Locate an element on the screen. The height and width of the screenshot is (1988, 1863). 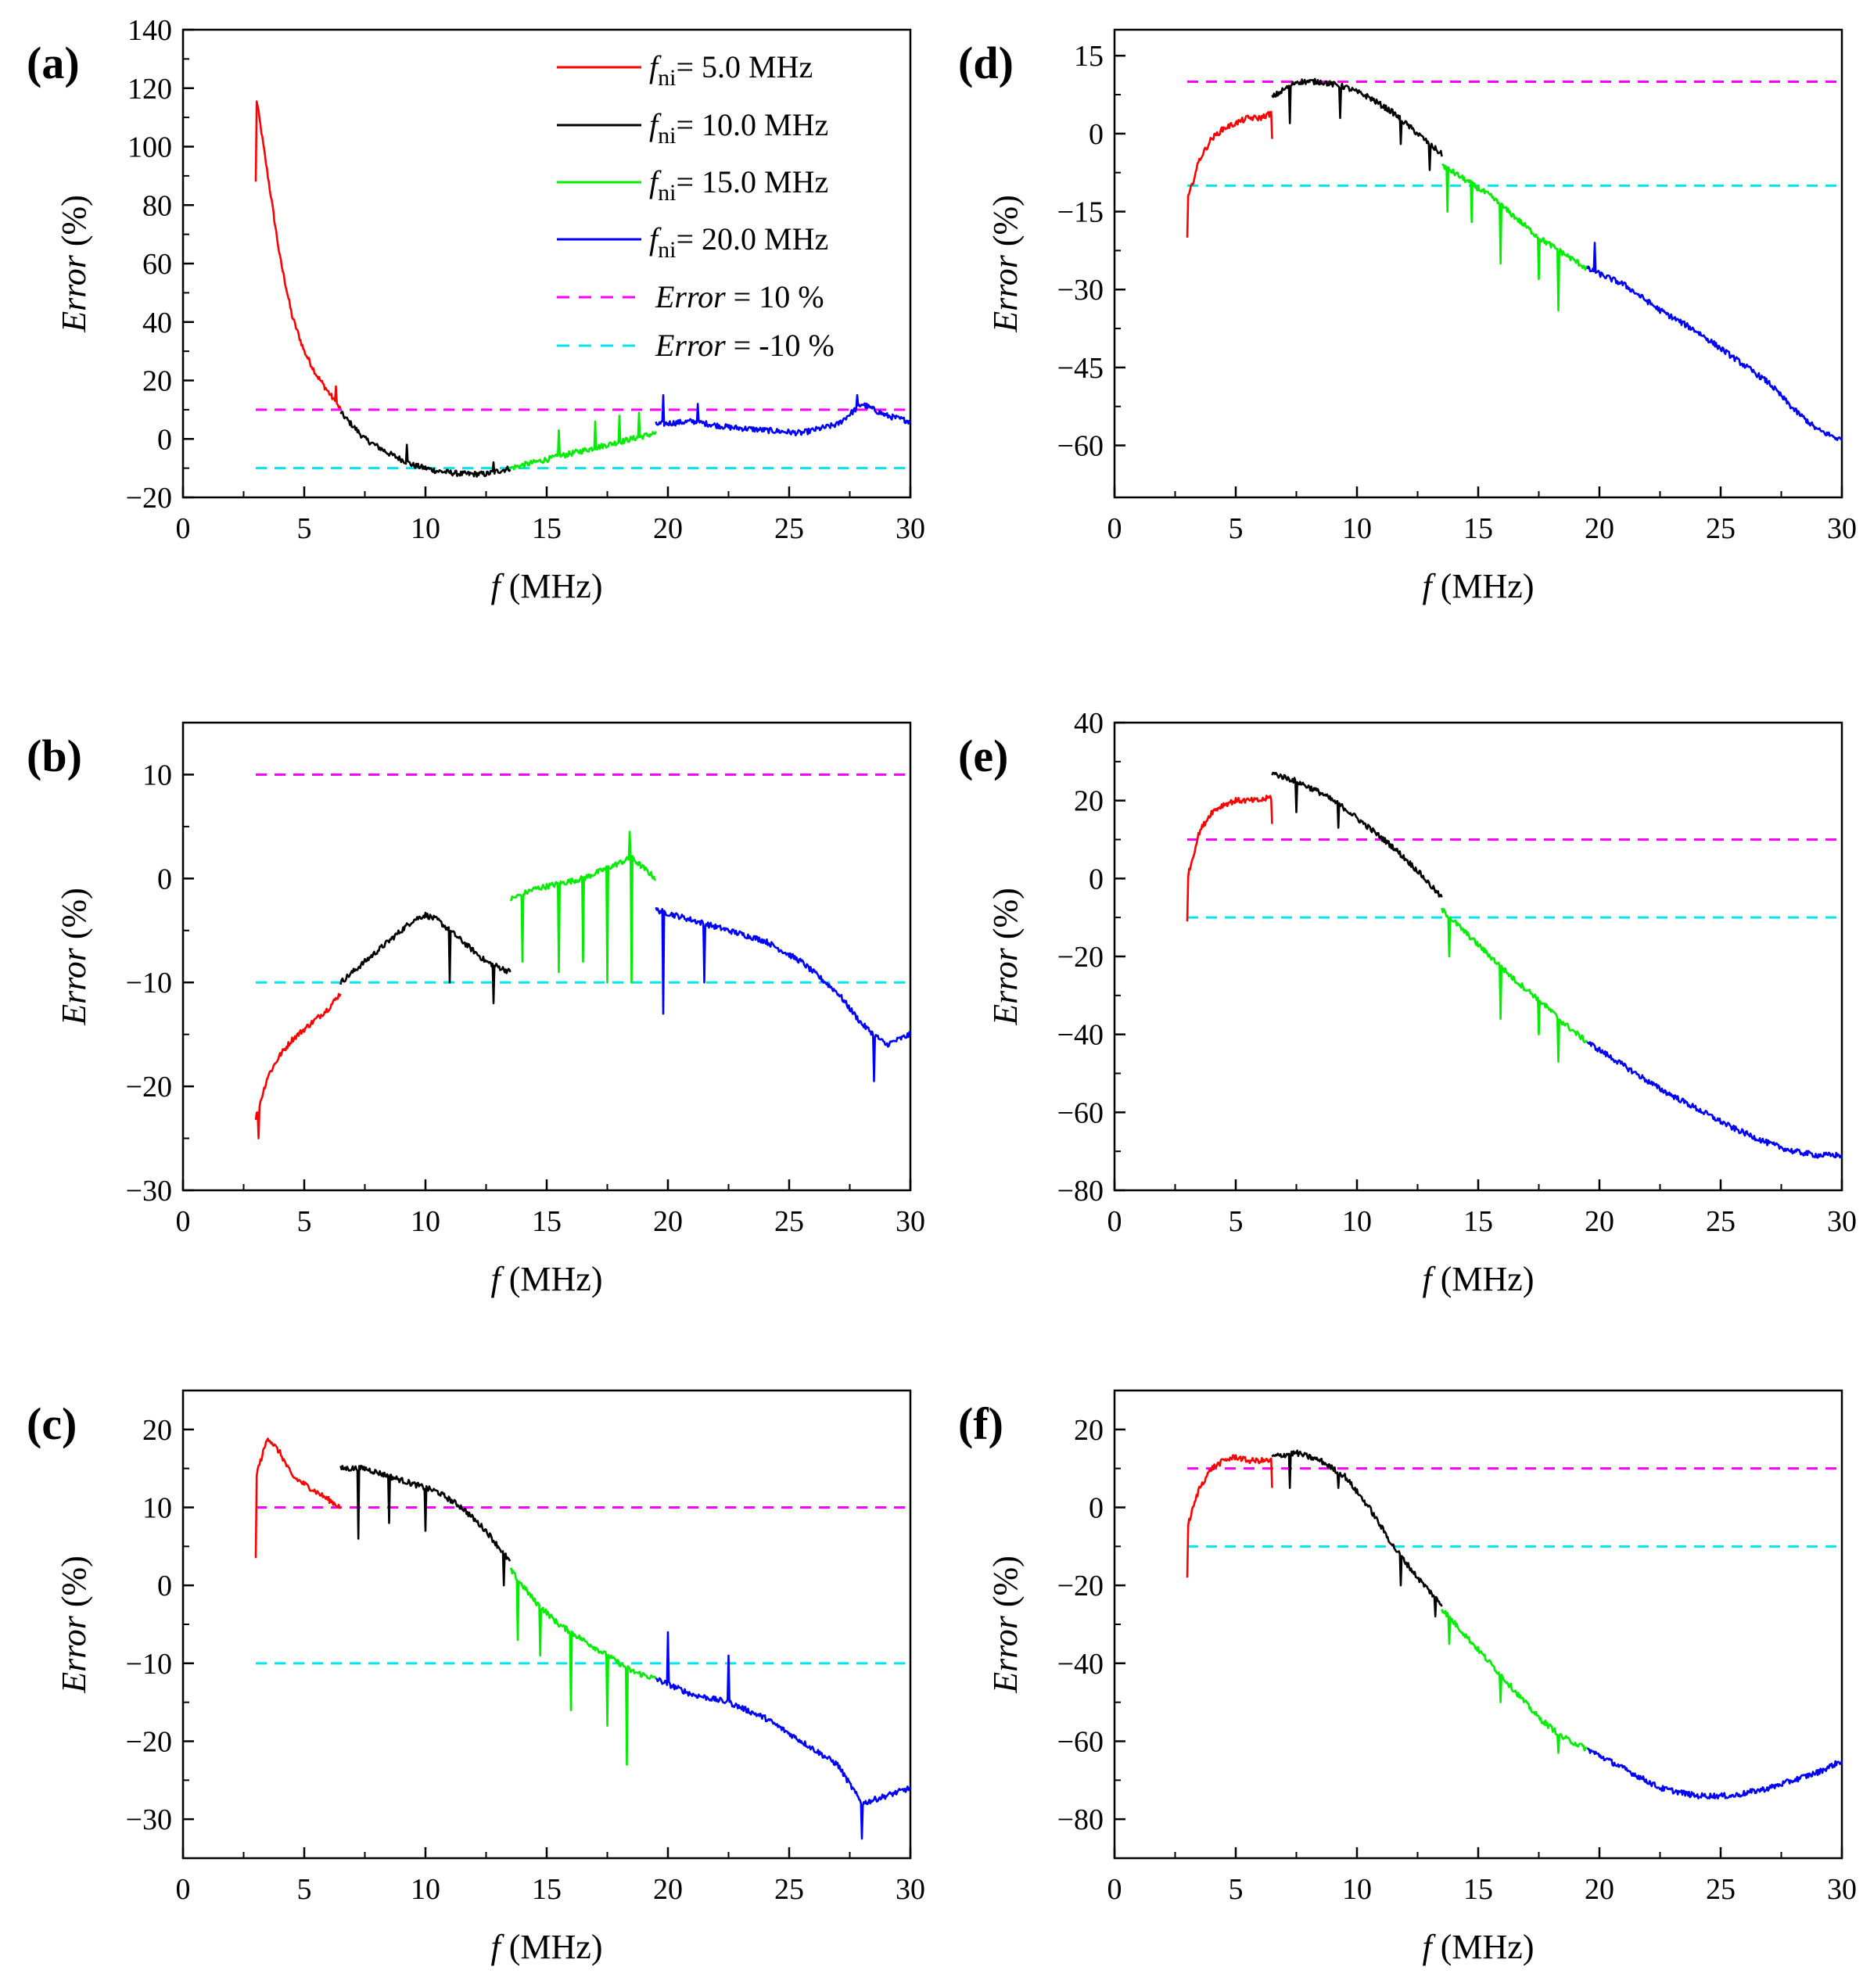
y-axis-label-unit: (%) is located at coordinates (74, 225).